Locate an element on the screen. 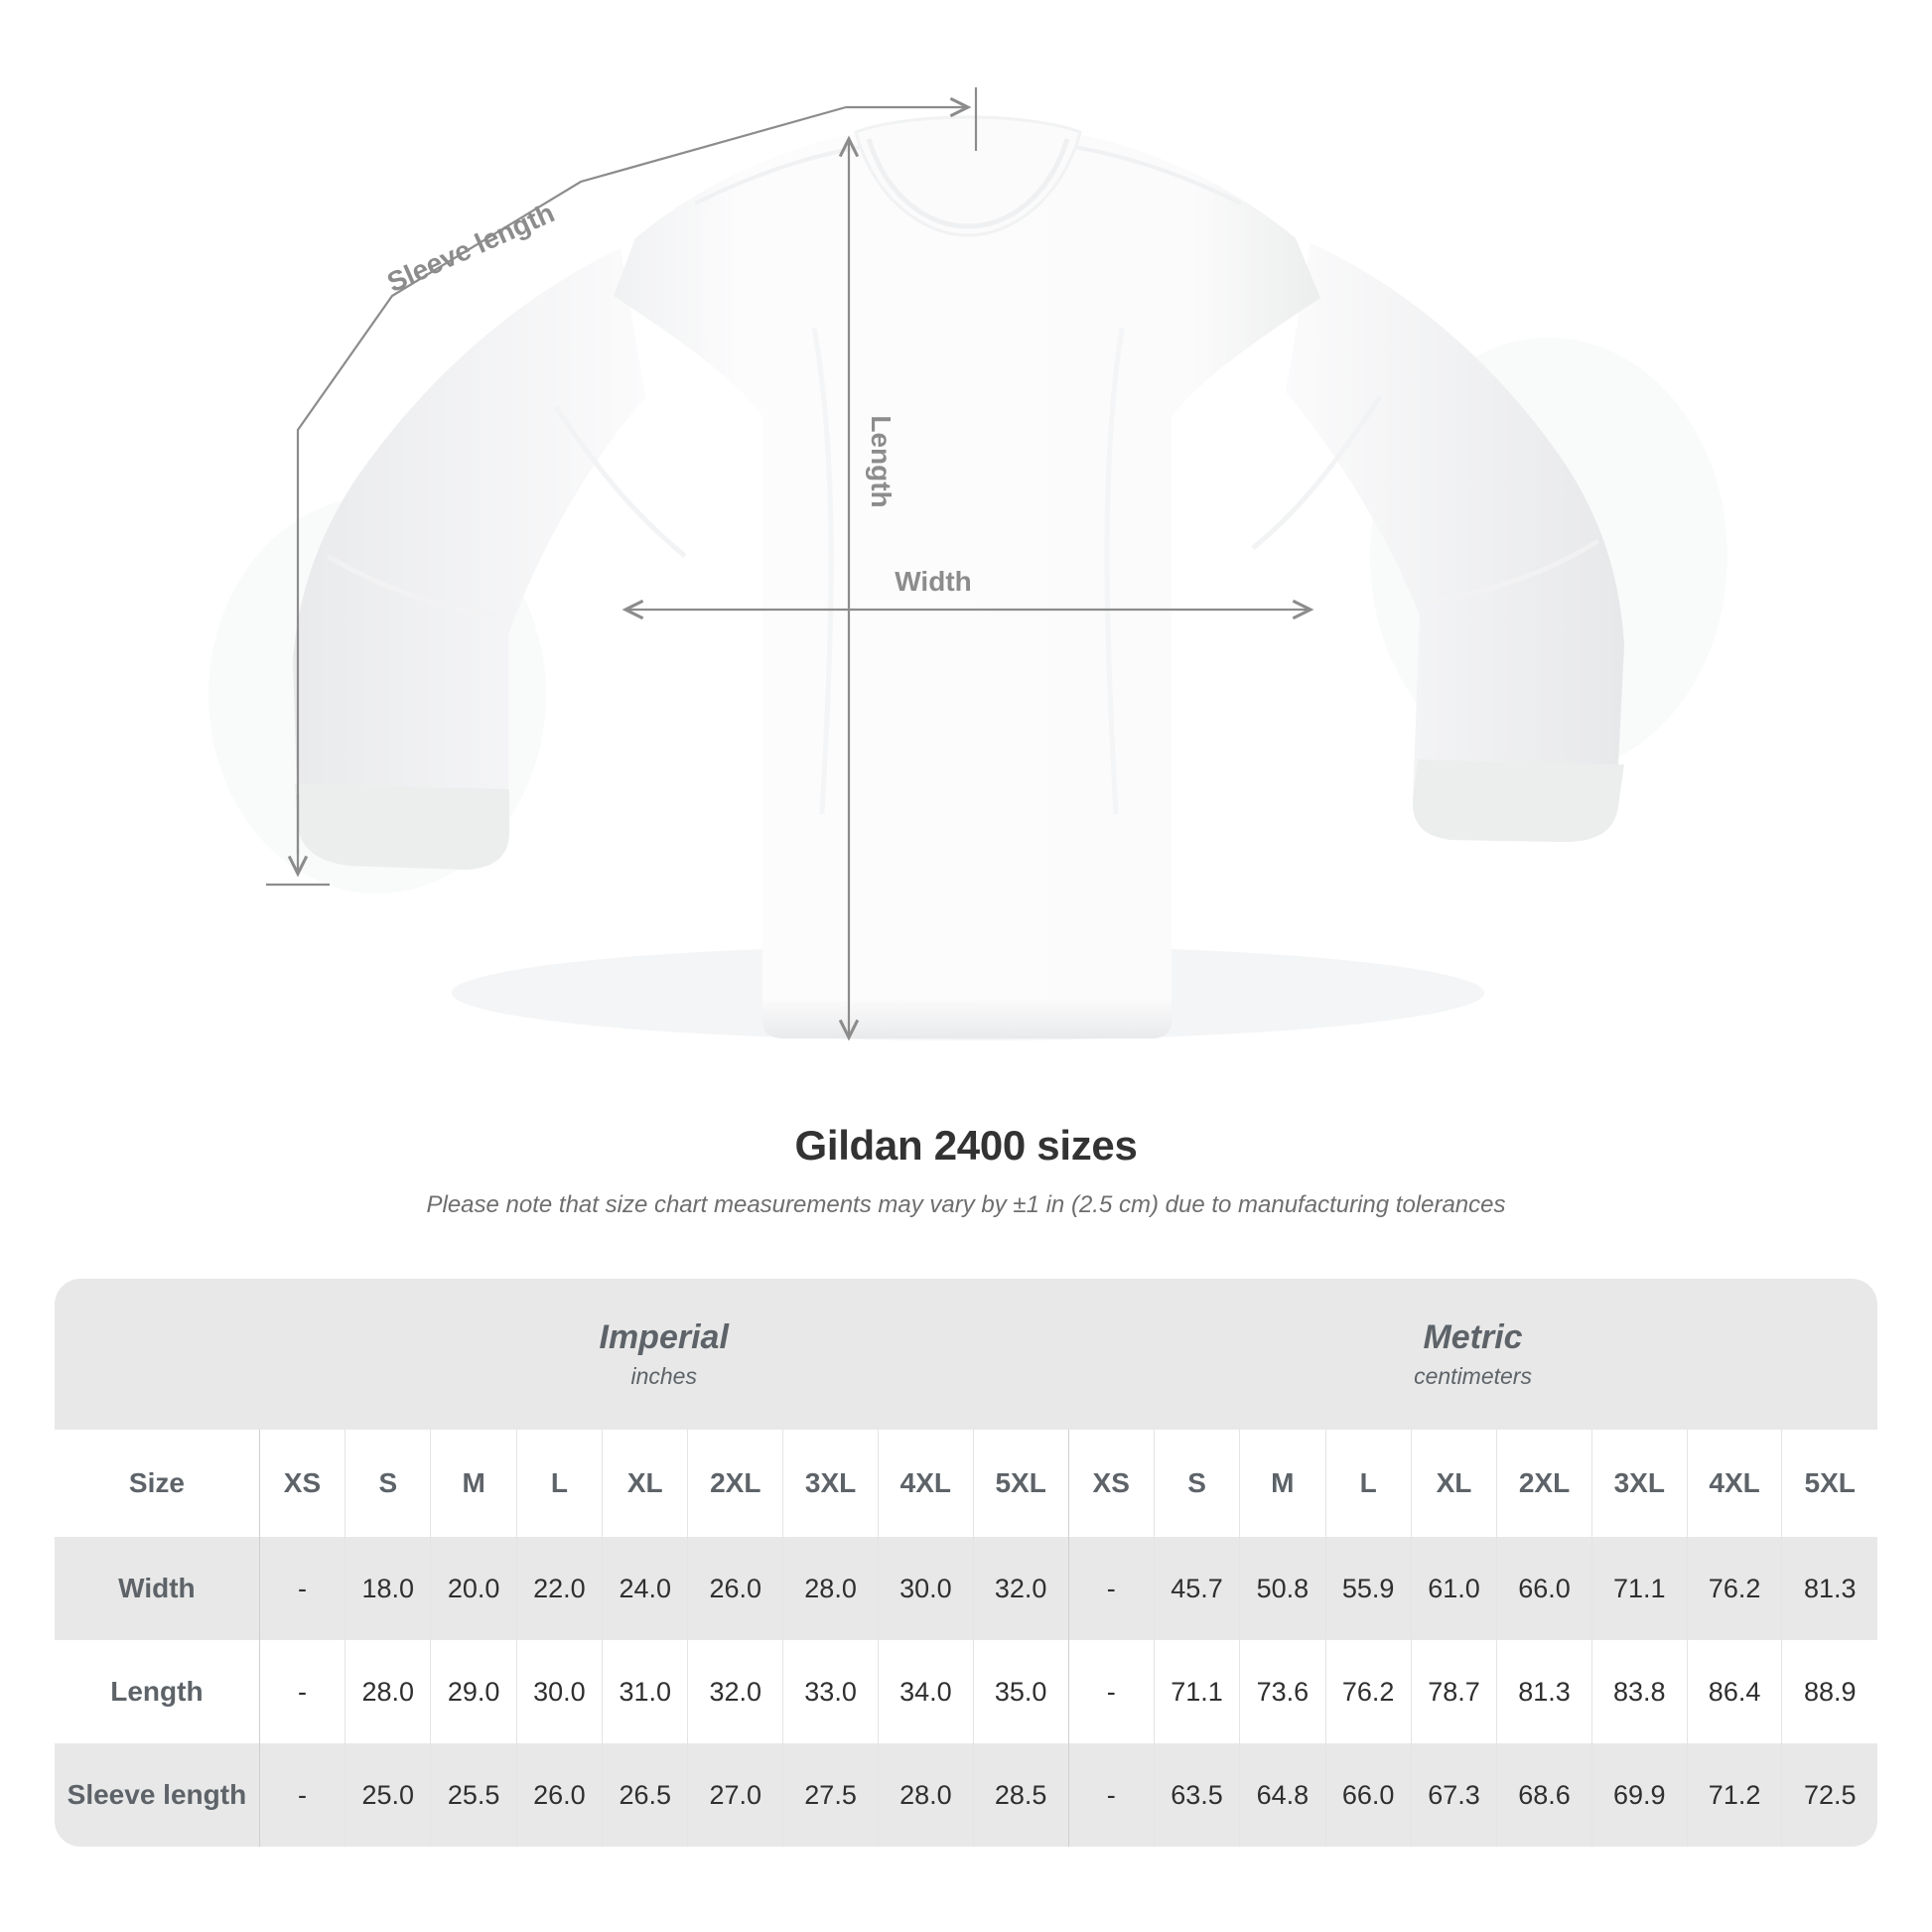 The image size is (1932, 1932). cell-sleeve-imperial-l: 26.0 is located at coordinates (559, 1795).